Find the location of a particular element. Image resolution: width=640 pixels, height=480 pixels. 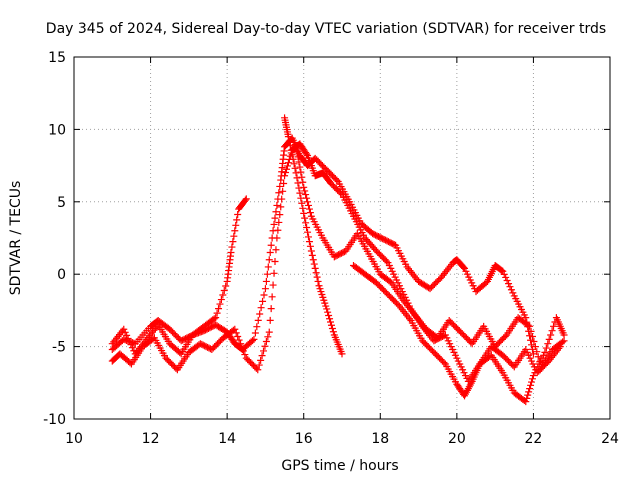

y-axis-label: SDTVAR / TECUs is located at coordinates (16, 238).